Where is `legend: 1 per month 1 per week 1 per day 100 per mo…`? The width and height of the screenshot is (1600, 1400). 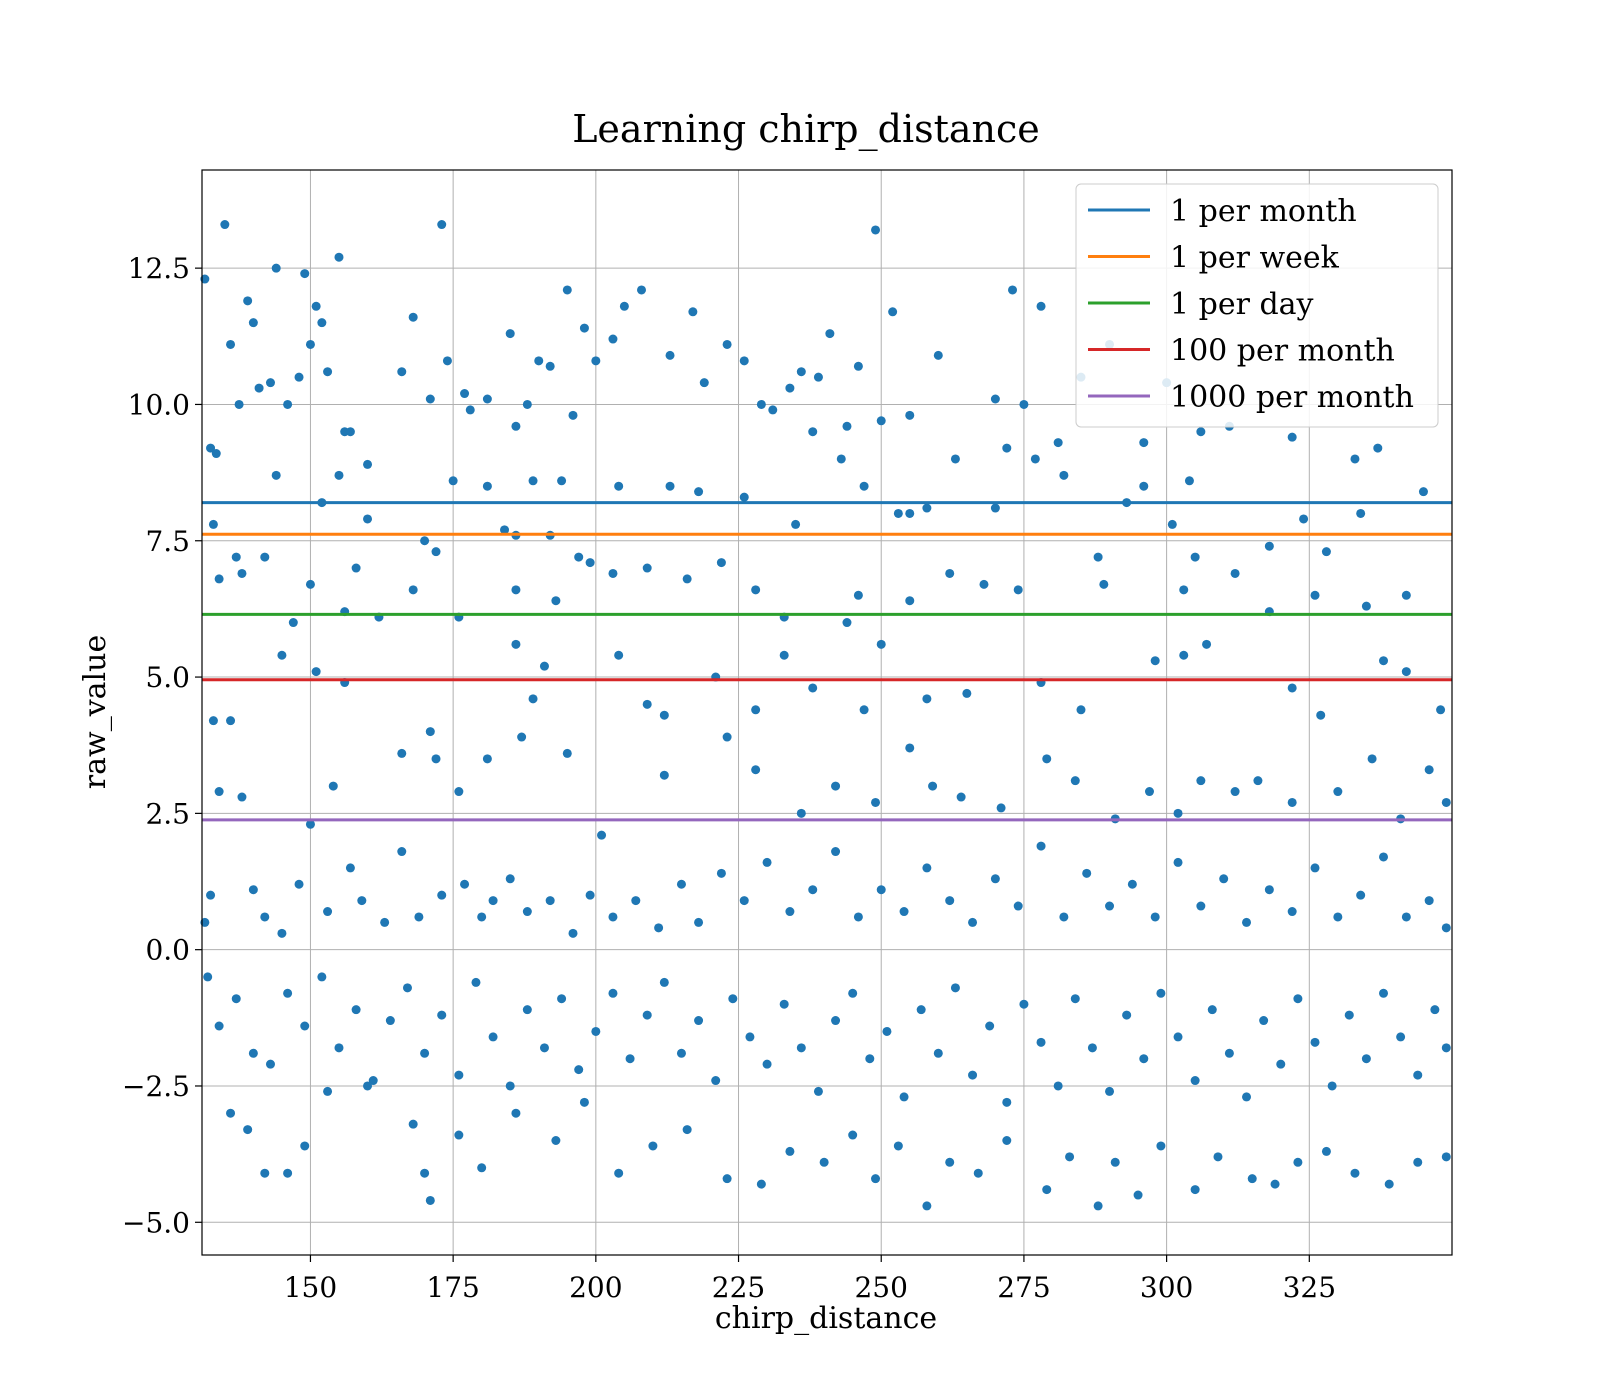 legend: 1 per month 1 per week 1 per day 100 per mo… is located at coordinates (1257, 305).